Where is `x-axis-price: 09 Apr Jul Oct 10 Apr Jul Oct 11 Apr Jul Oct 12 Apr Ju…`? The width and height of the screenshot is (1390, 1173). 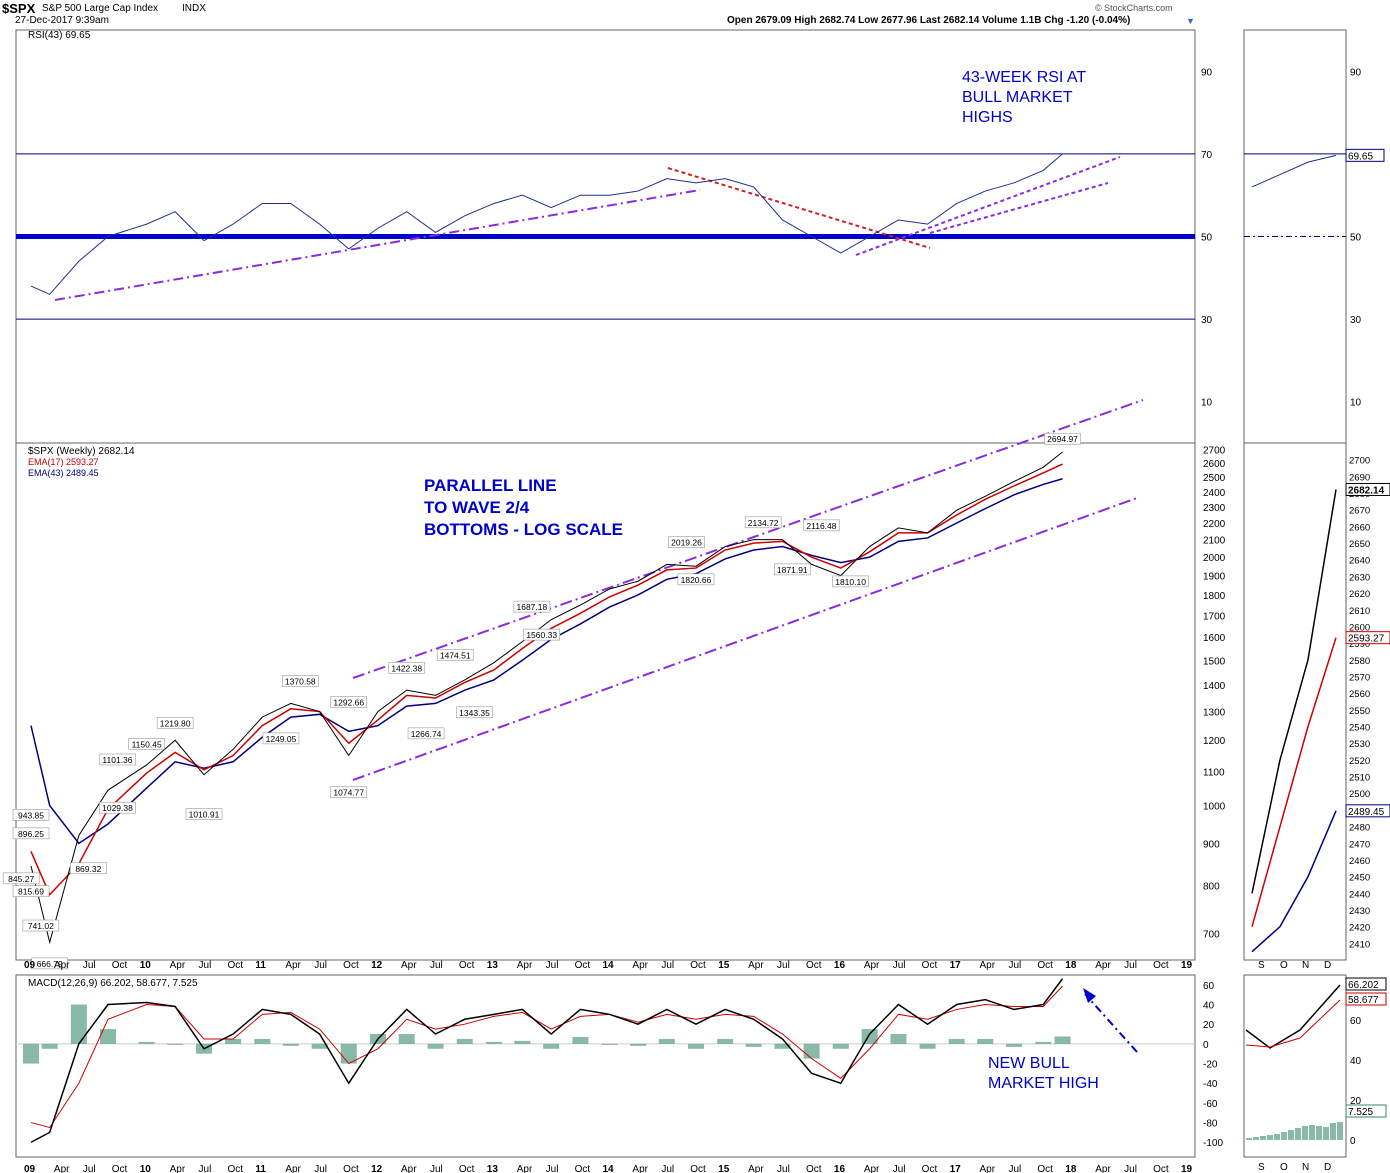
x-axis-price: 09 Apr Jul Oct 10 Apr Jul Oct 11 Apr Jul Oct 12 Apr Ju… is located at coordinates (608, 965).